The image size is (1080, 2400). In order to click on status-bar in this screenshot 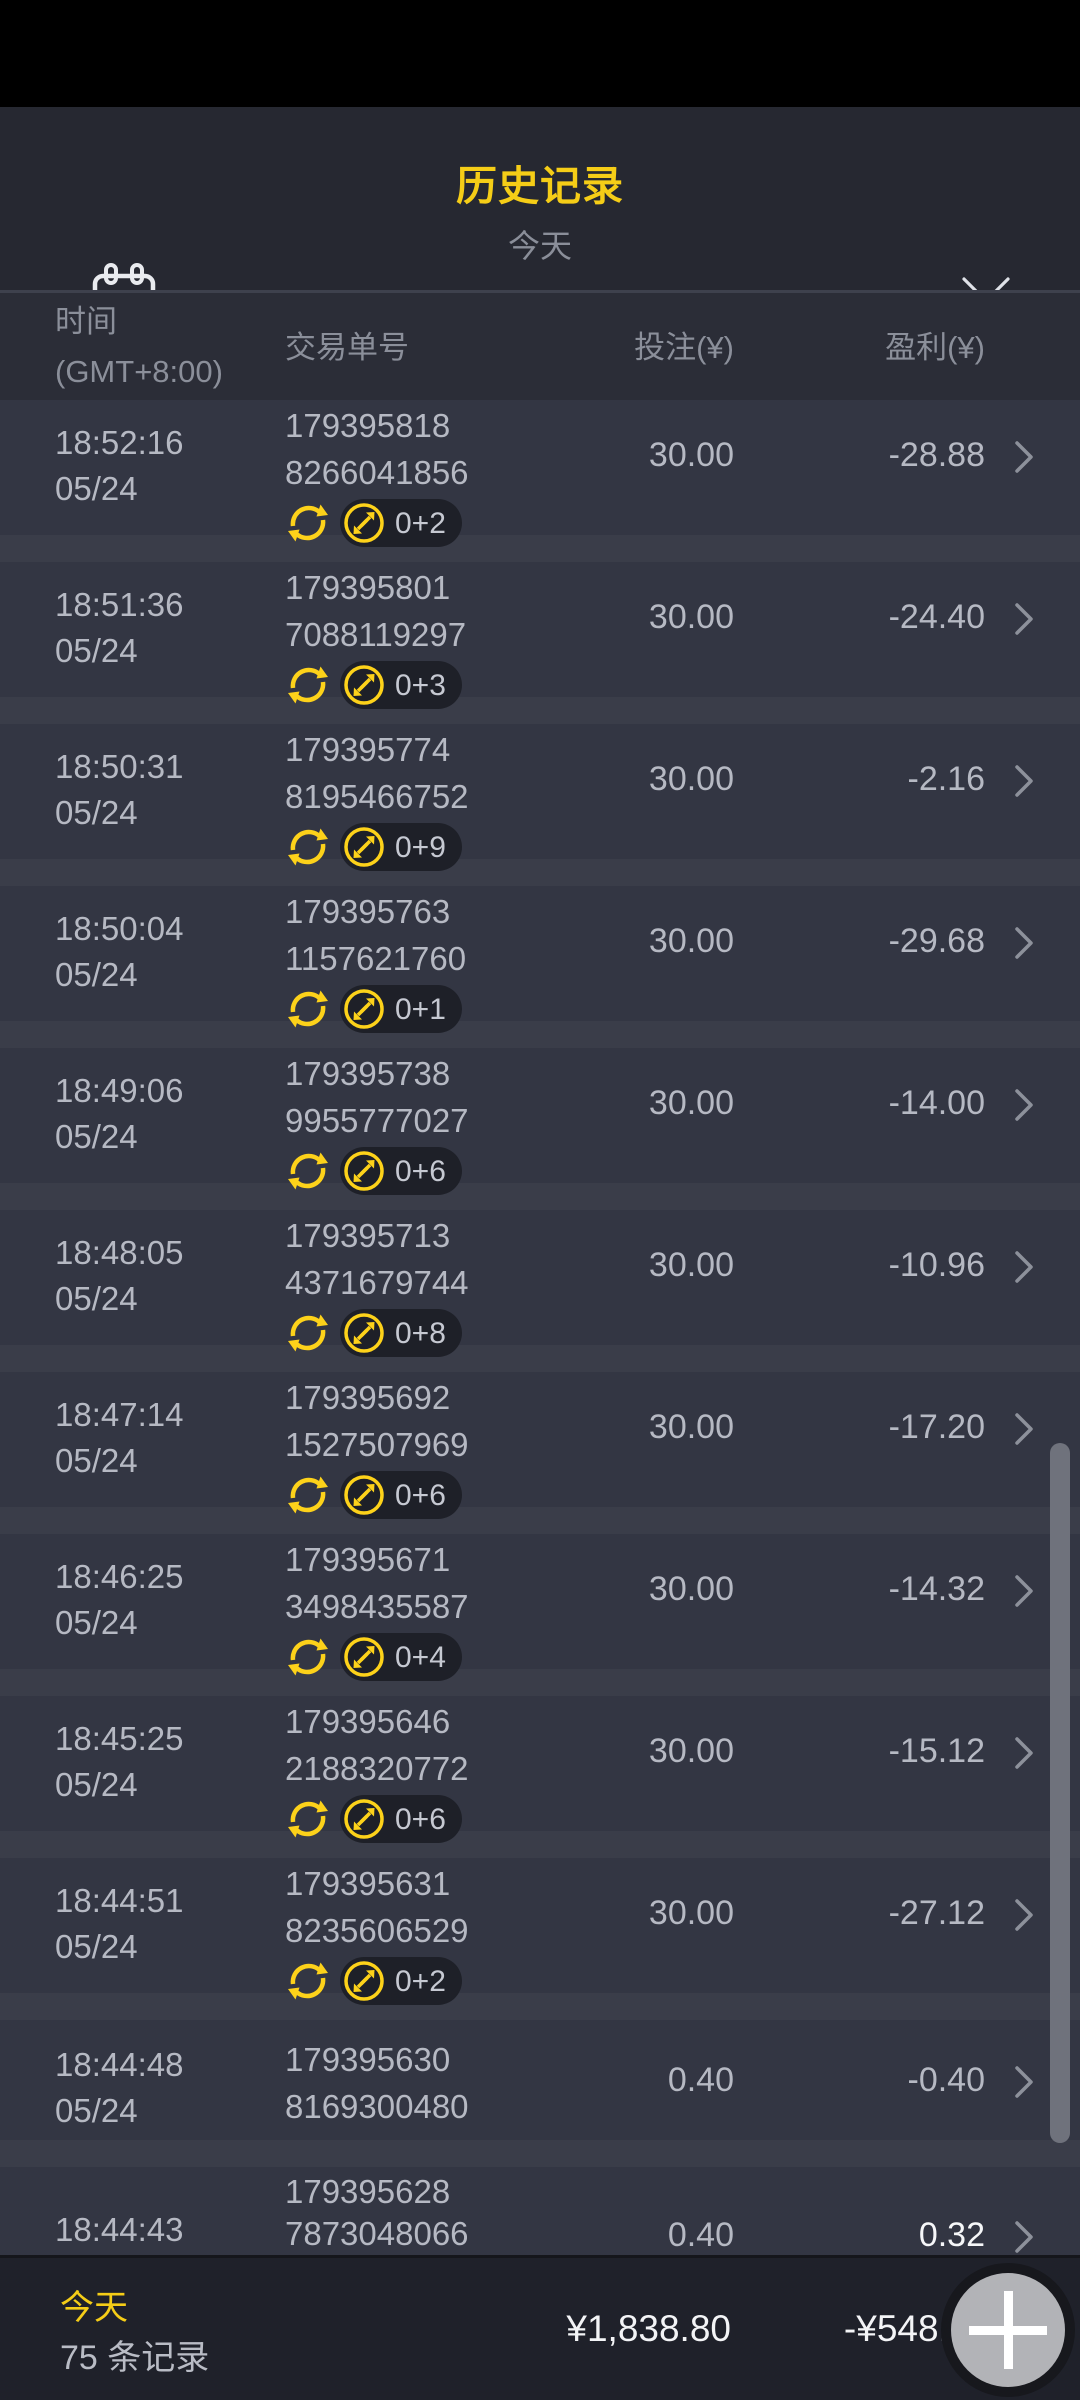, I will do `click(540, 53)`.